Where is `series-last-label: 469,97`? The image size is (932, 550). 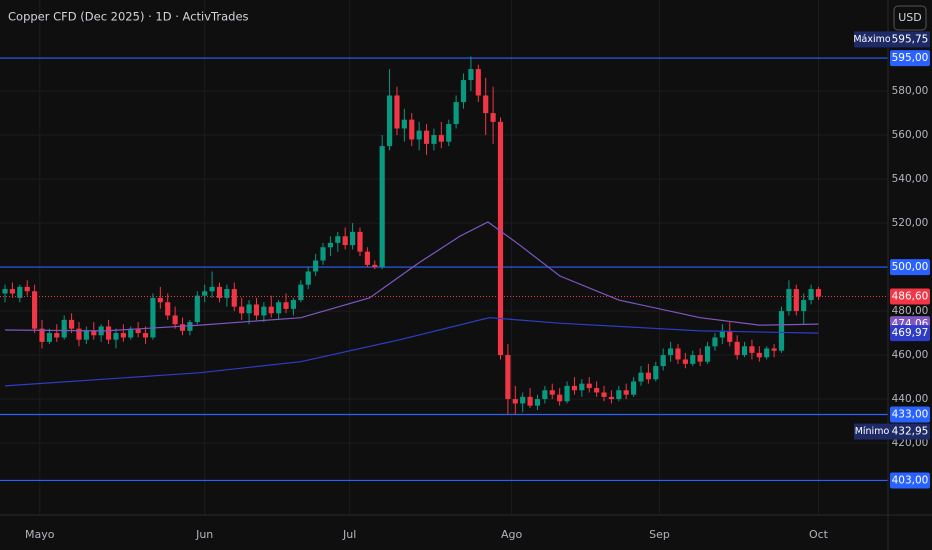 series-last-label: 469,97 is located at coordinates (910, 333).